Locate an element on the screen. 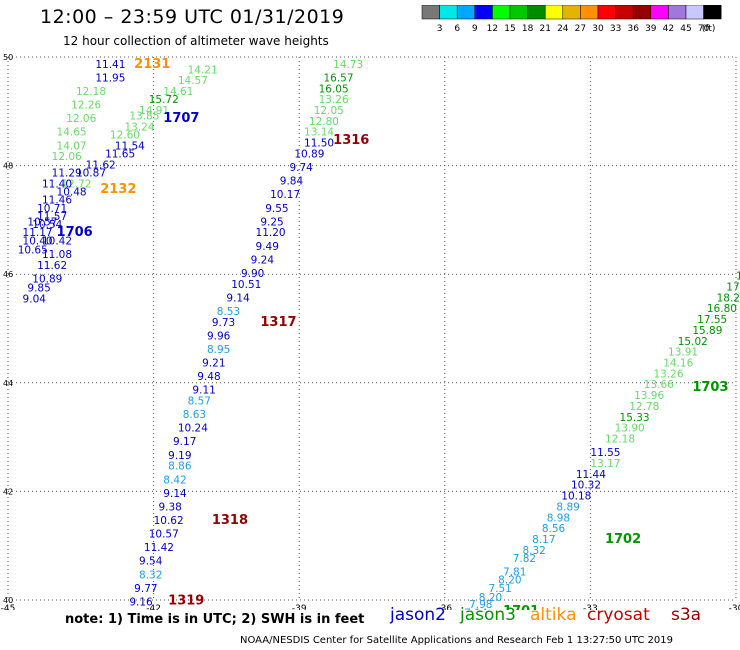 The image size is (740, 650). longitude-label: -45 is located at coordinates (8, 607).